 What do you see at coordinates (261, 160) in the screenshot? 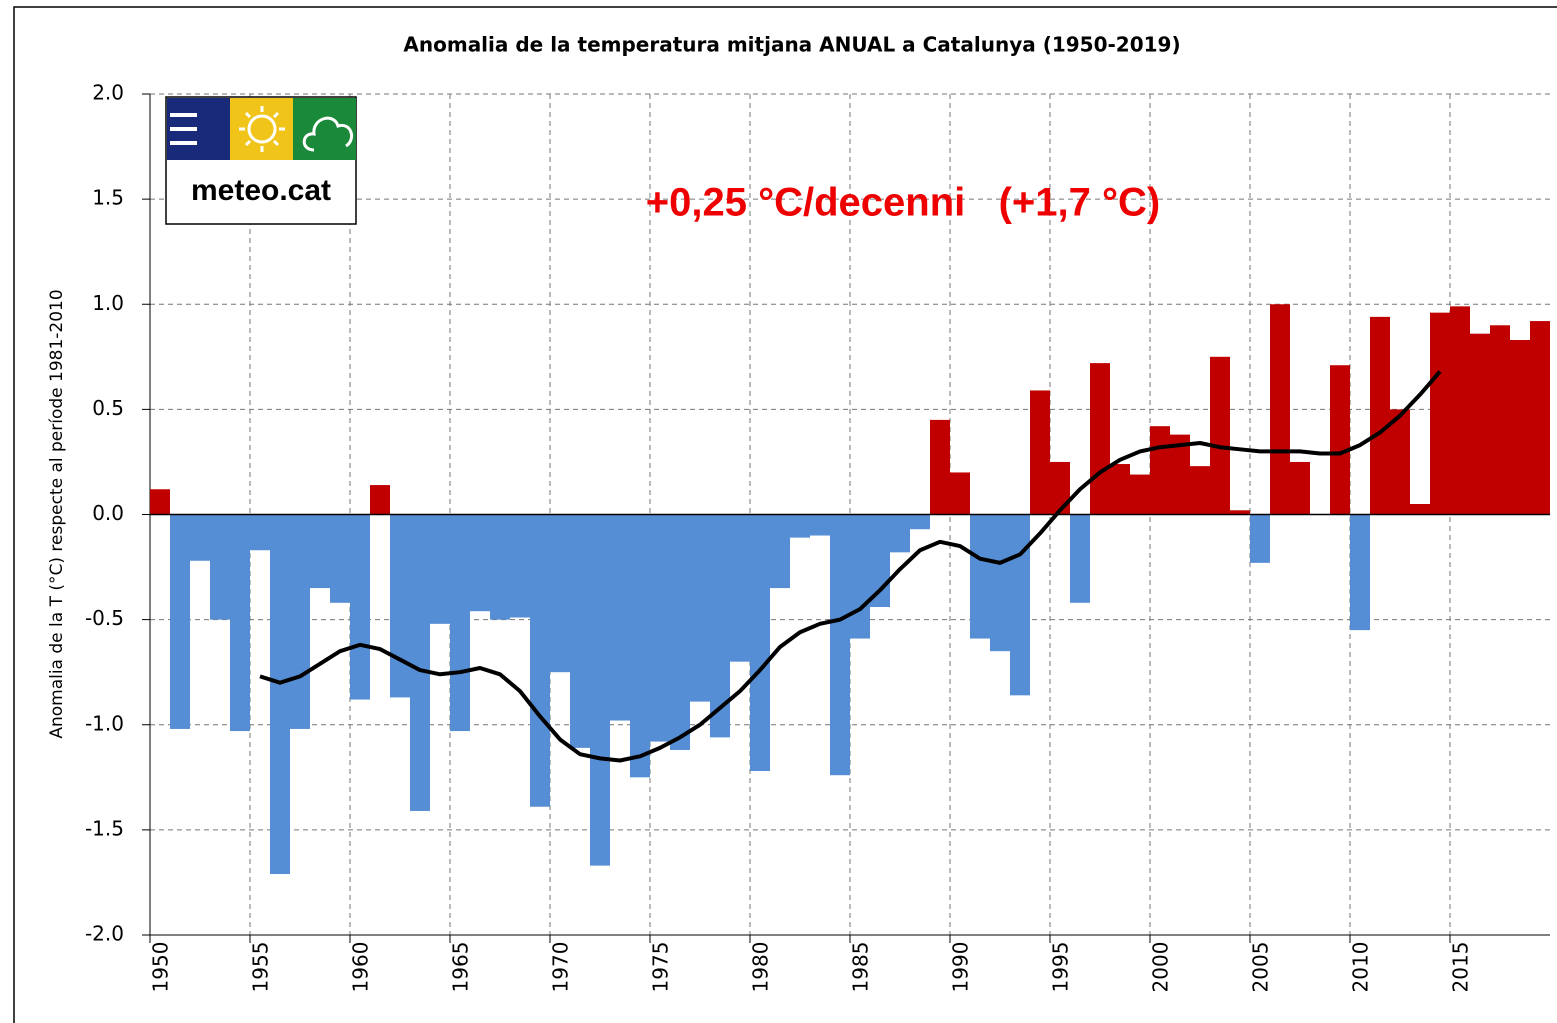
I see `logo: meteo.cat` at bounding box center [261, 160].